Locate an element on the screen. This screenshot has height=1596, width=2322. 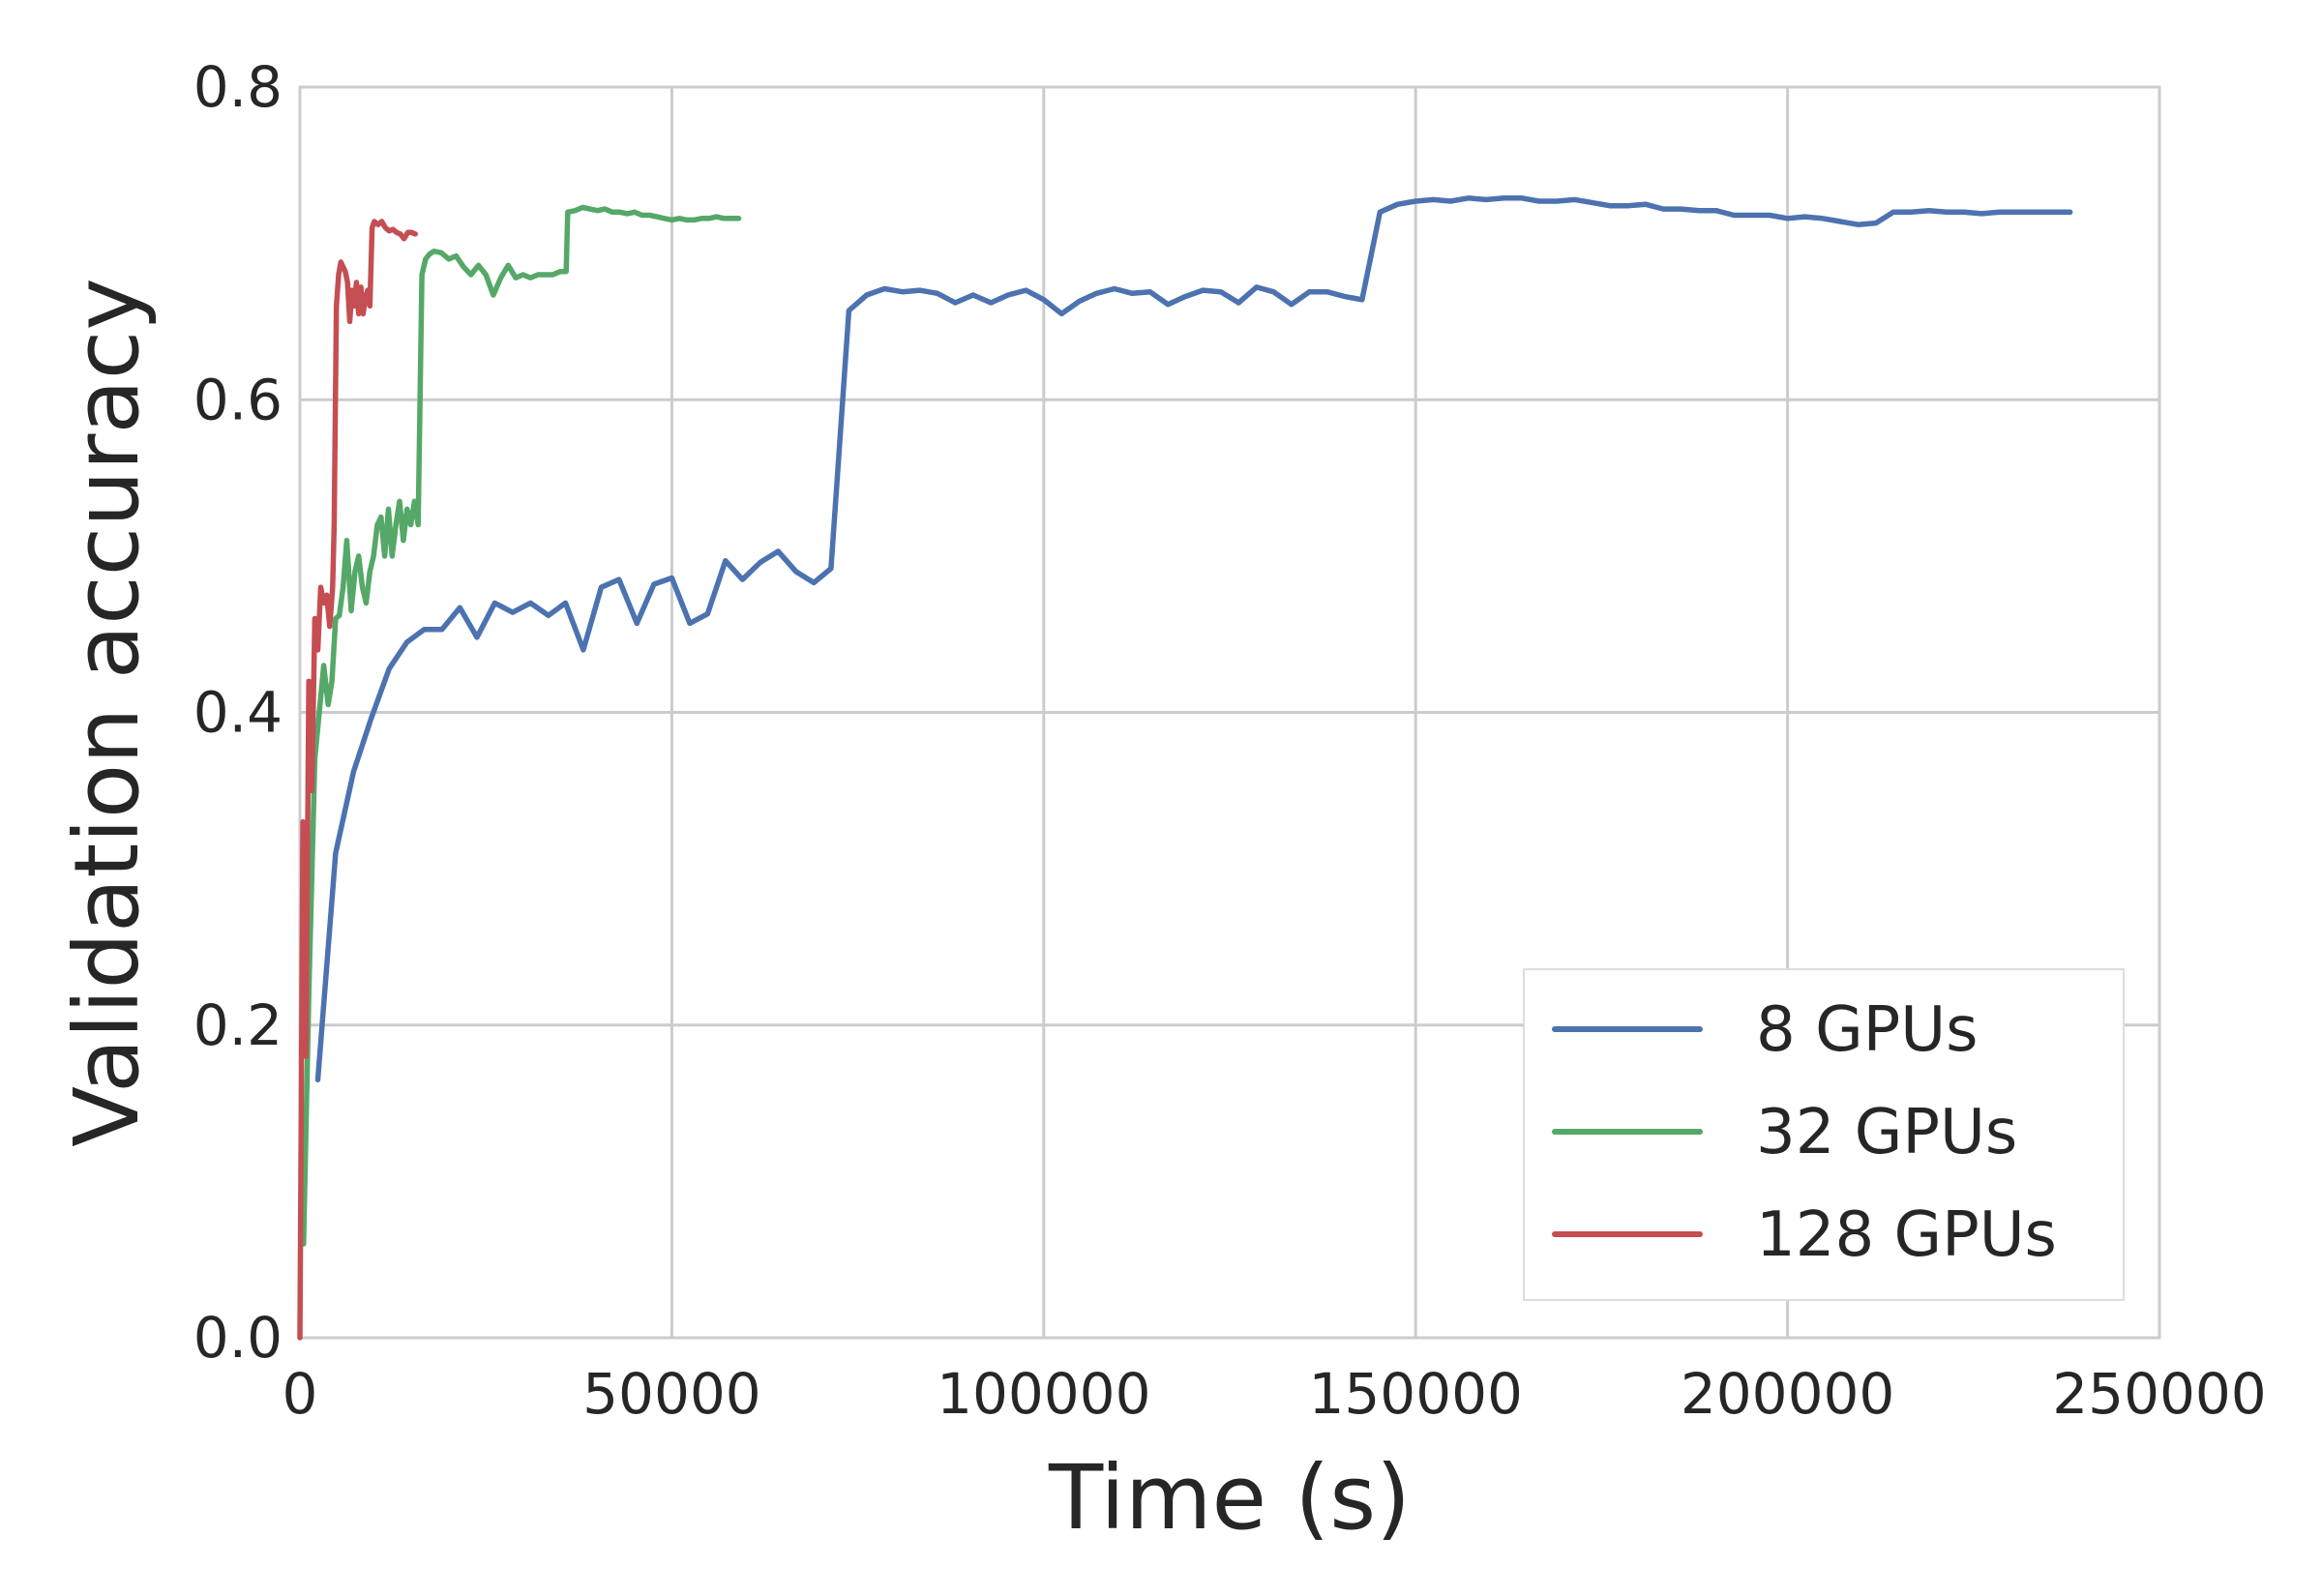
x-tick-label: 200000 is located at coordinates (1787, 1394).